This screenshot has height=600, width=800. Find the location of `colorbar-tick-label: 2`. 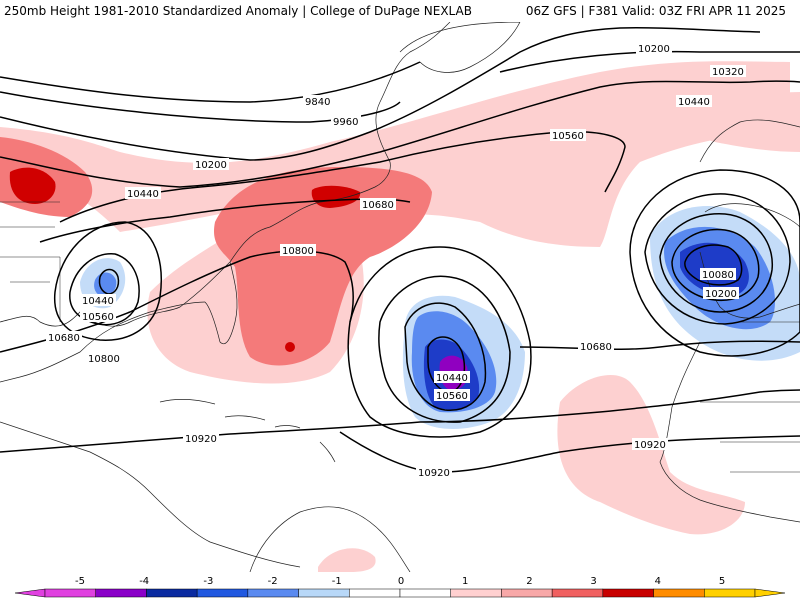

colorbar-tick-label: 2 is located at coordinates (529, 581).